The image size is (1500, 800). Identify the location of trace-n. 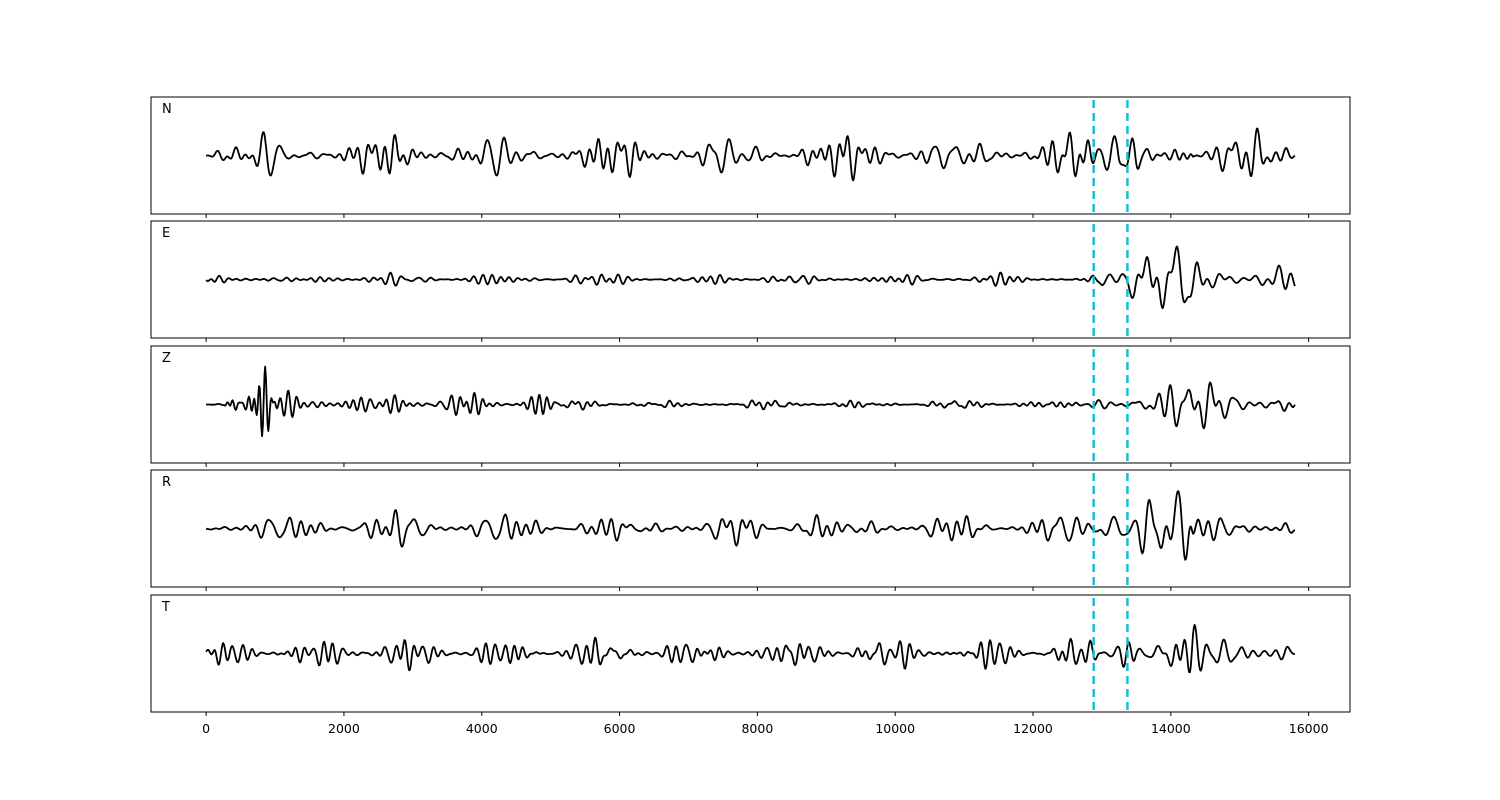
(750, 154).